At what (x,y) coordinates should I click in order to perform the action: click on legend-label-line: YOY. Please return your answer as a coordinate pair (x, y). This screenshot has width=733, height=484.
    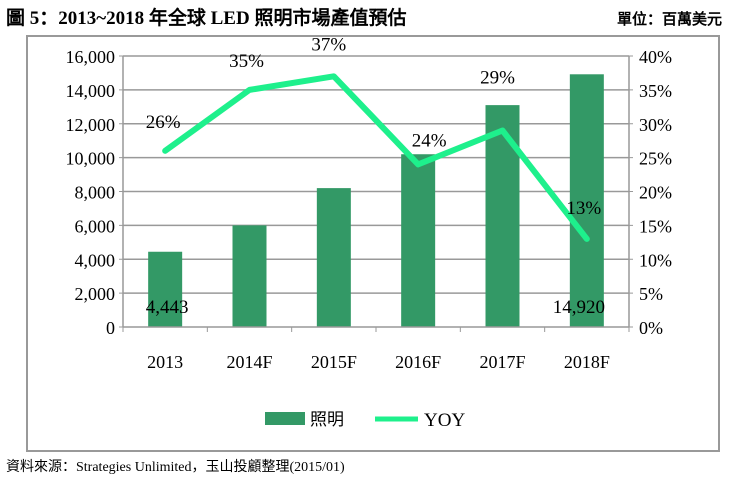
    Looking at the image, I should click on (444, 420).